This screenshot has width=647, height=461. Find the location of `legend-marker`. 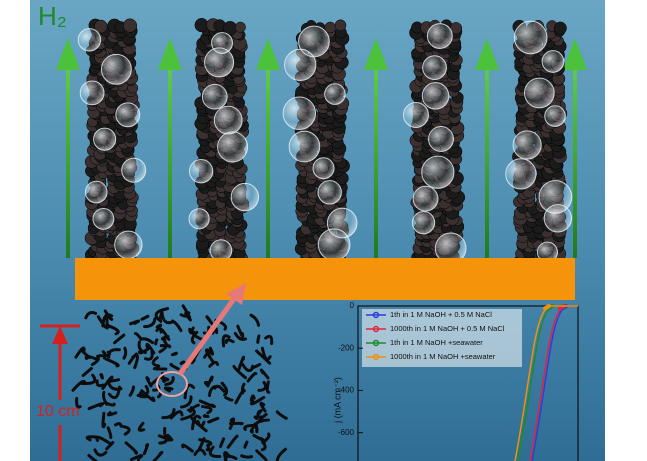

legend-marker is located at coordinates (376, 343).